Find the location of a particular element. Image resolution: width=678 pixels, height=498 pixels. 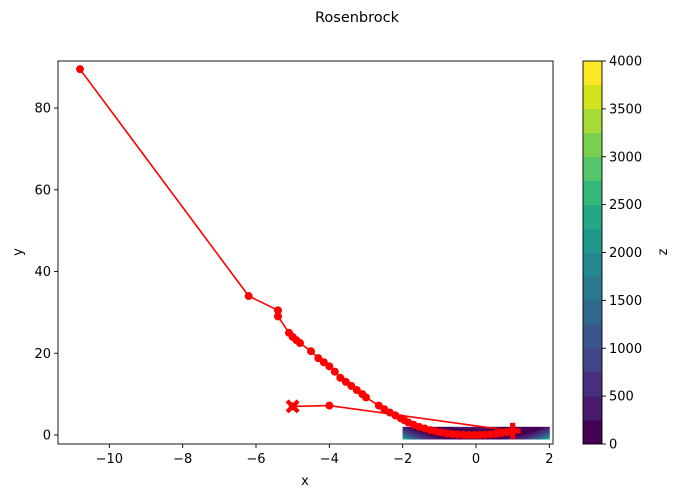

x-tick-label: −10 is located at coordinates (109, 459).